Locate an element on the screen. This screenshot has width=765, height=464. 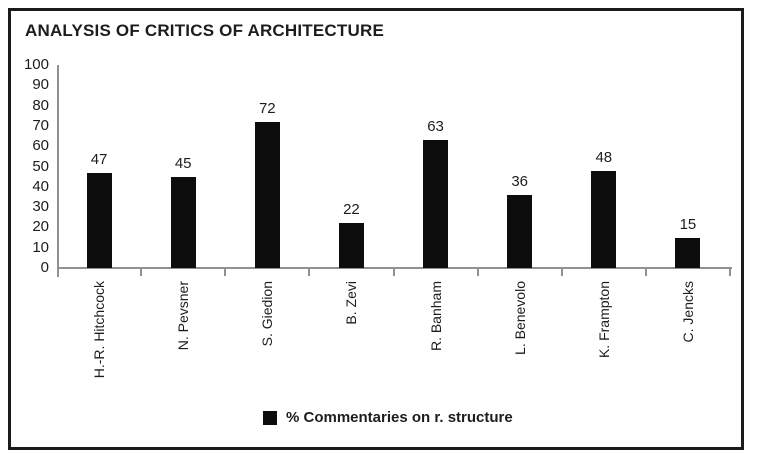
y-axis-label: 60 is located at coordinates (40, 146).